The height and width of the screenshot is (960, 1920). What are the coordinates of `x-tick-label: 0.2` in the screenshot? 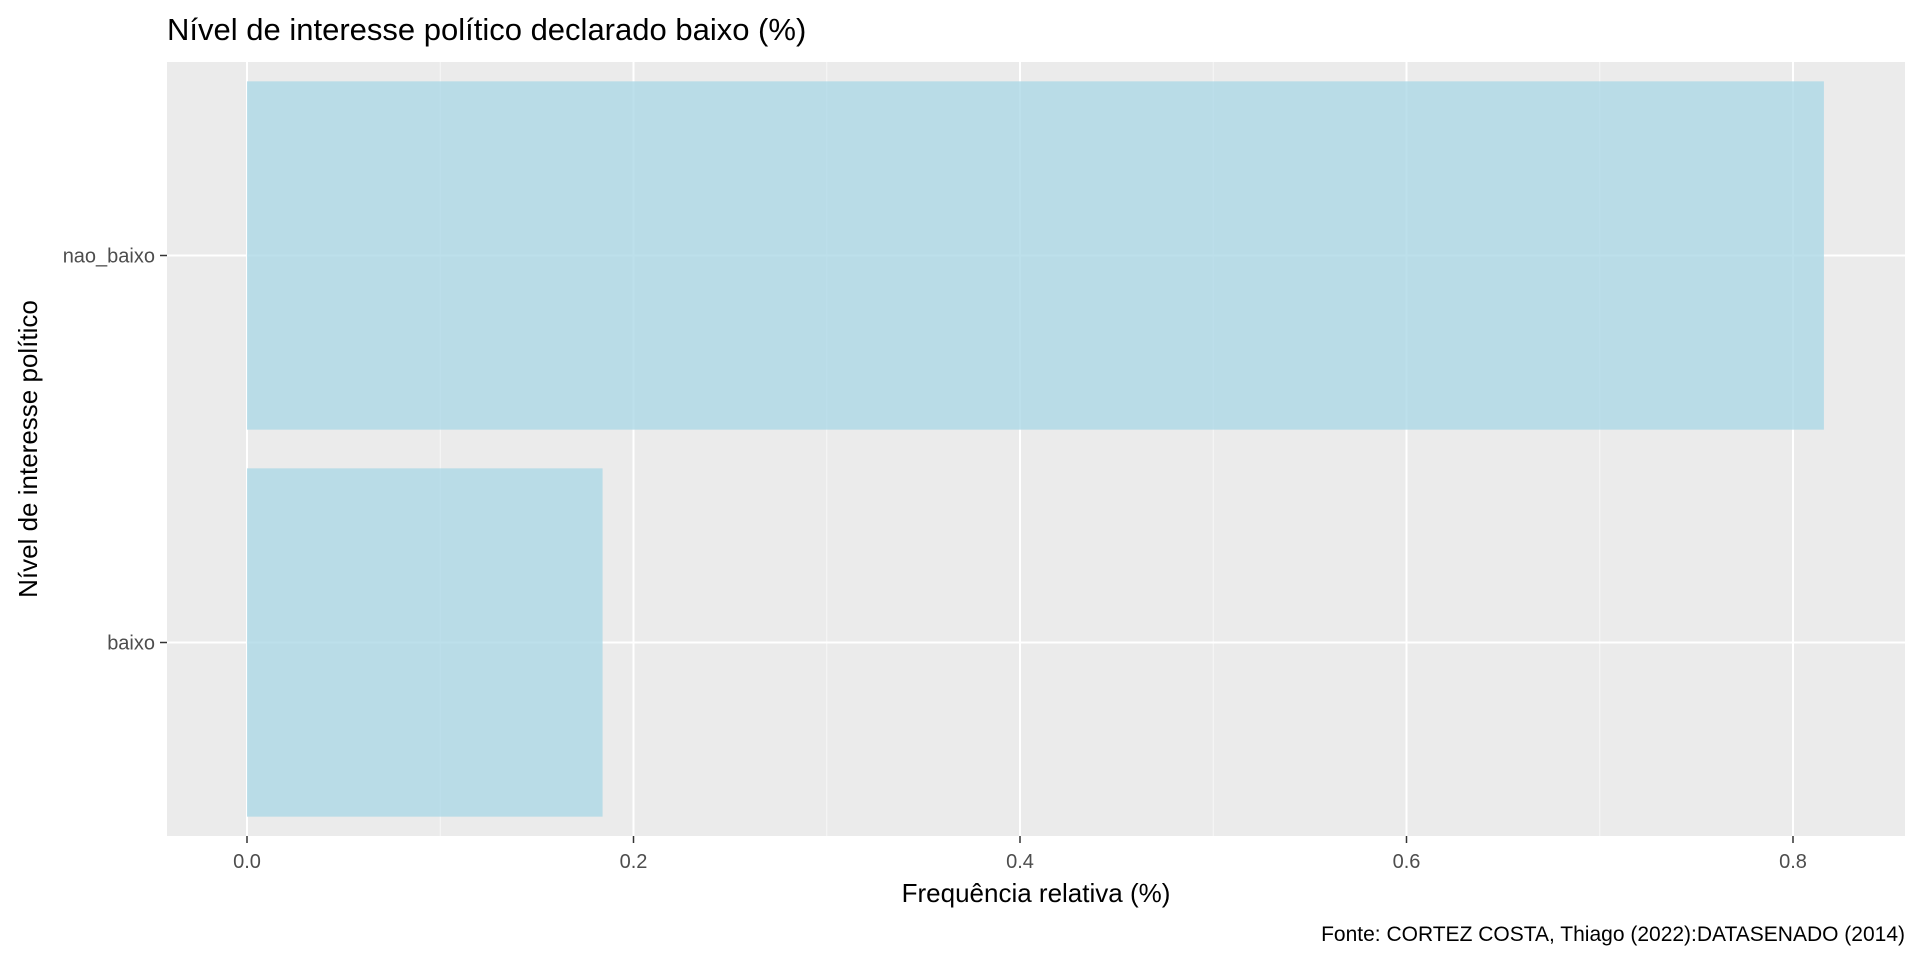 It's located at (634, 862).